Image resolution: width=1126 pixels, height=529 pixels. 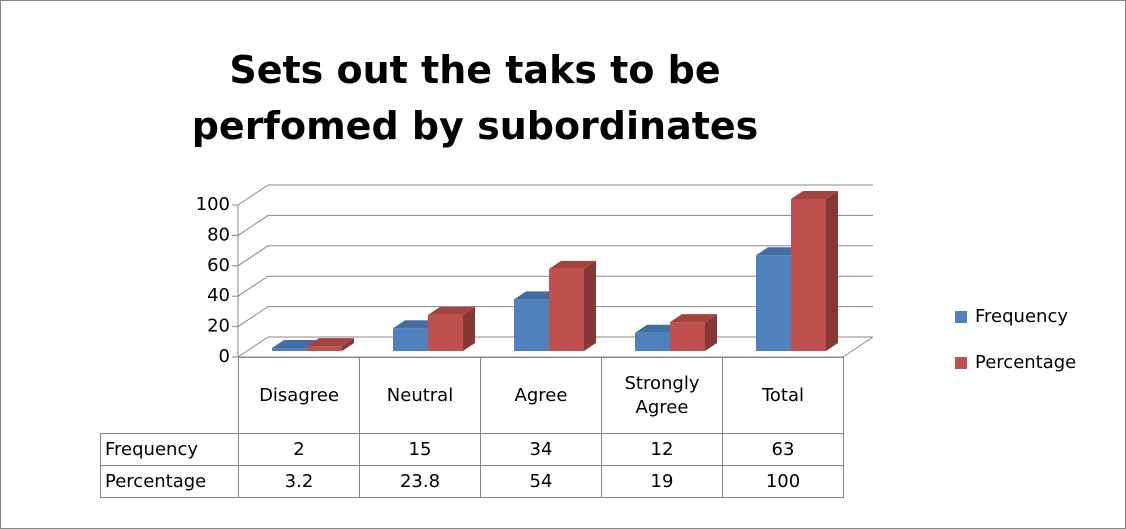 What do you see at coordinates (169, 481) in the screenshot?
I see `row-label: Percentage` at bounding box center [169, 481].